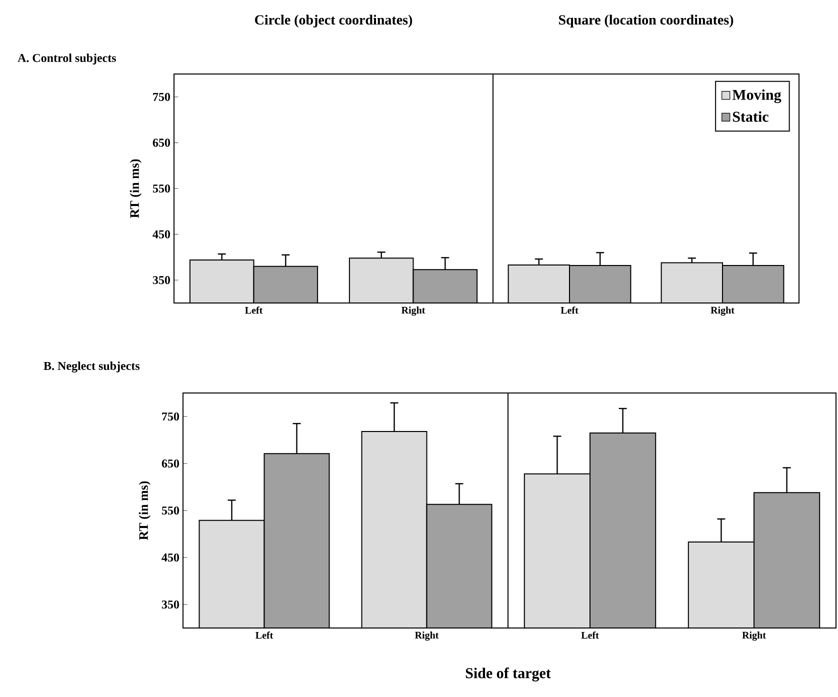  I want to click on chart-title: Circle (object coordinates), so click(333, 21).